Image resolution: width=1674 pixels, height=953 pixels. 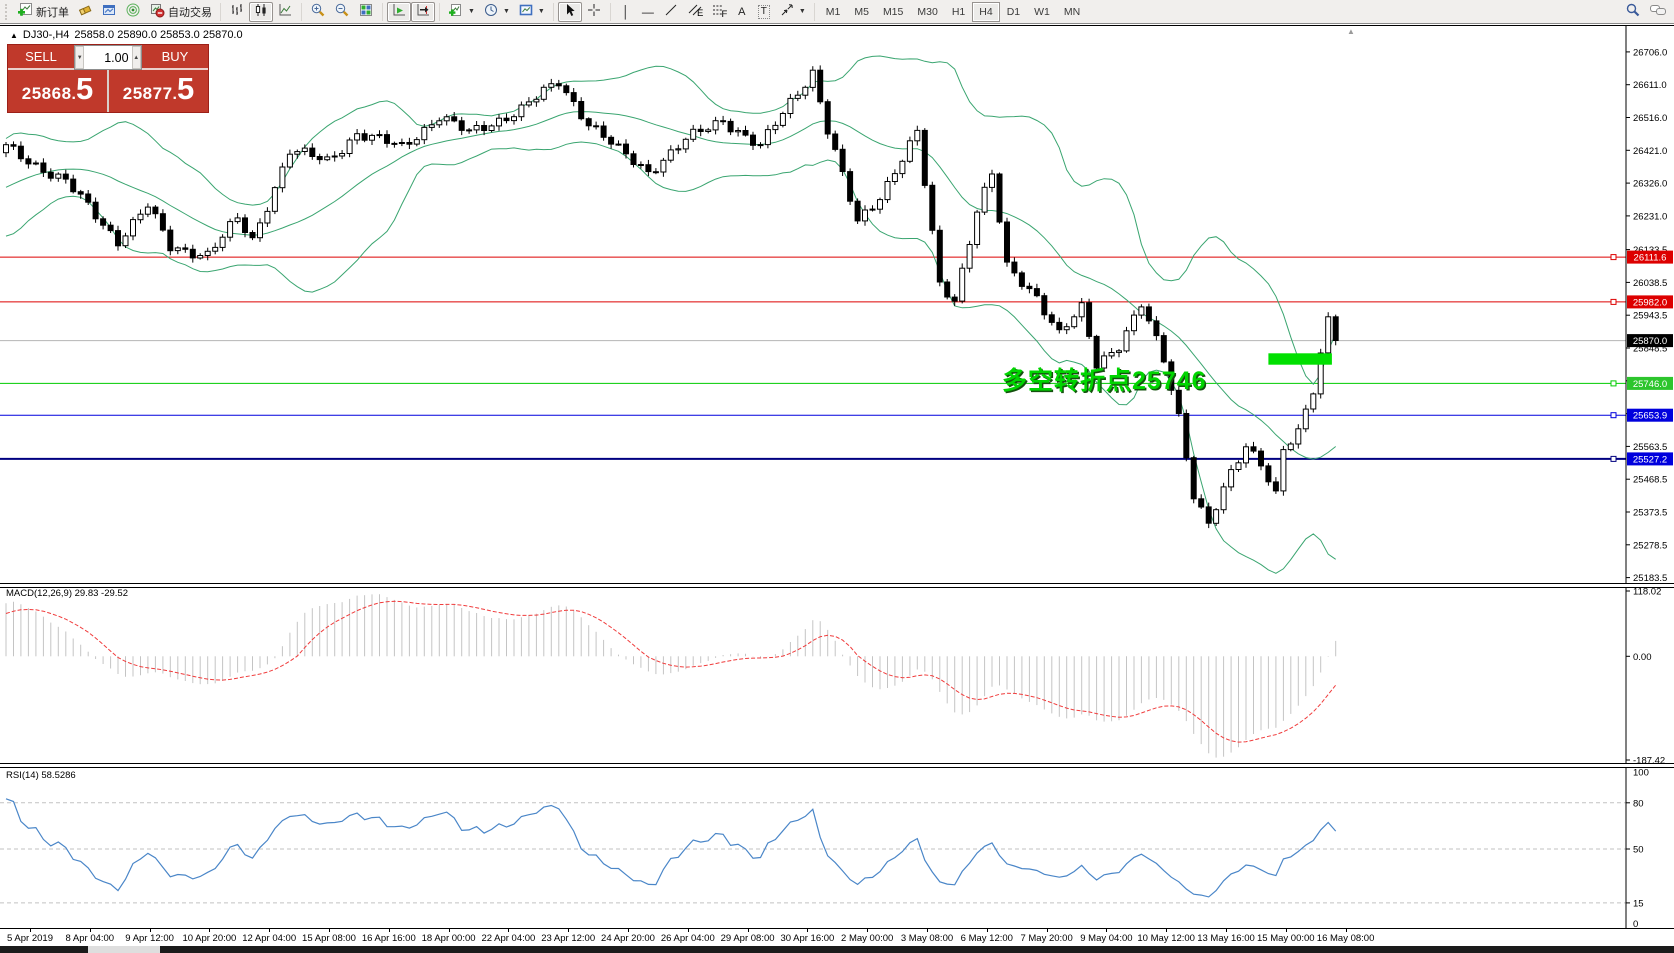 I want to click on timeframe-M30: M30, so click(x=927, y=11).